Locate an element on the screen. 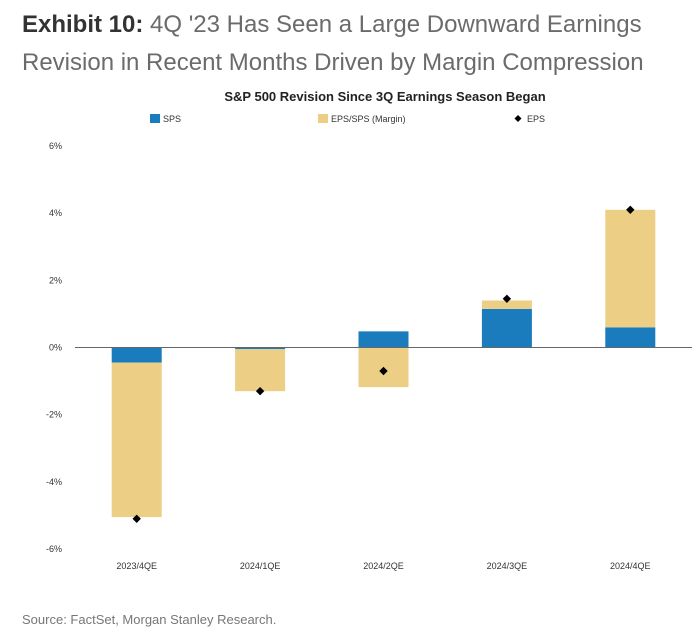 This screenshot has width=700, height=639. x-axis: 2023/4QE 2024/1QE 2024/2QE 2024/3QE 2024/4QE is located at coordinates (383, 566).